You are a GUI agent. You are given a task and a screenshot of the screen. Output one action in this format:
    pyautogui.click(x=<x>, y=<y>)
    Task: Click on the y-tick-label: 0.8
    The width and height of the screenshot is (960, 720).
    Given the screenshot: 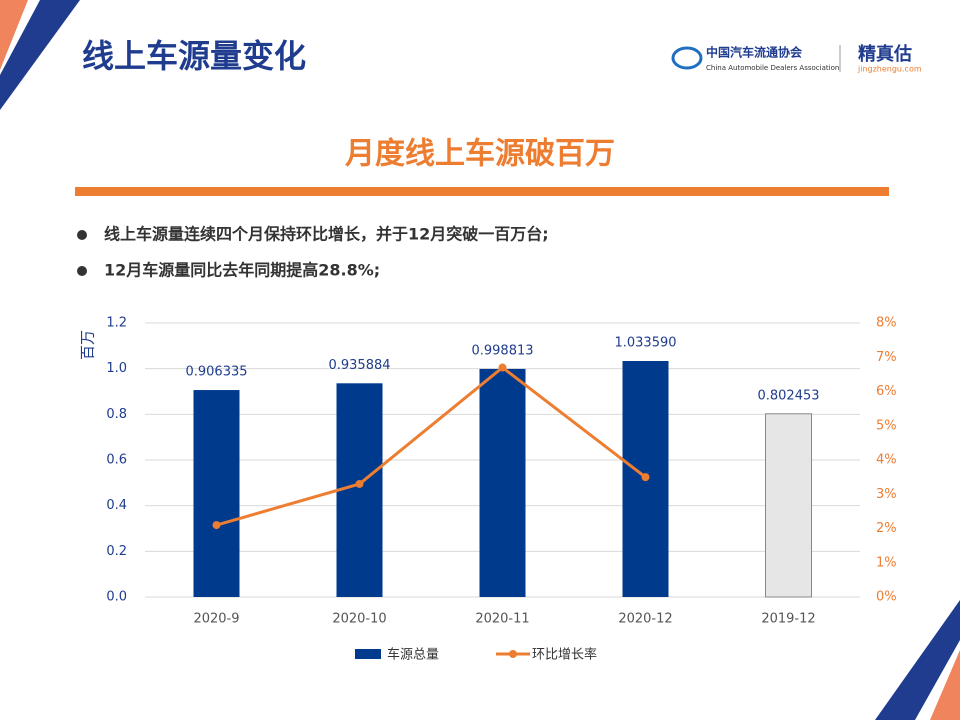 What is the action you would take?
    pyautogui.click(x=116, y=414)
    